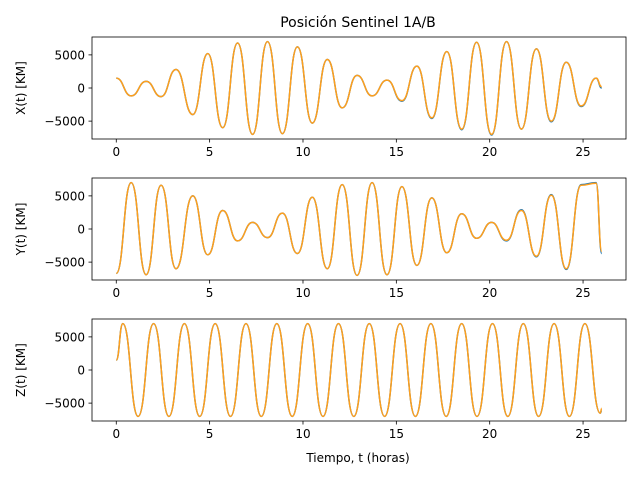  I want to click on x-axis-label: Tiempo, t (horas), so click(357, 458).